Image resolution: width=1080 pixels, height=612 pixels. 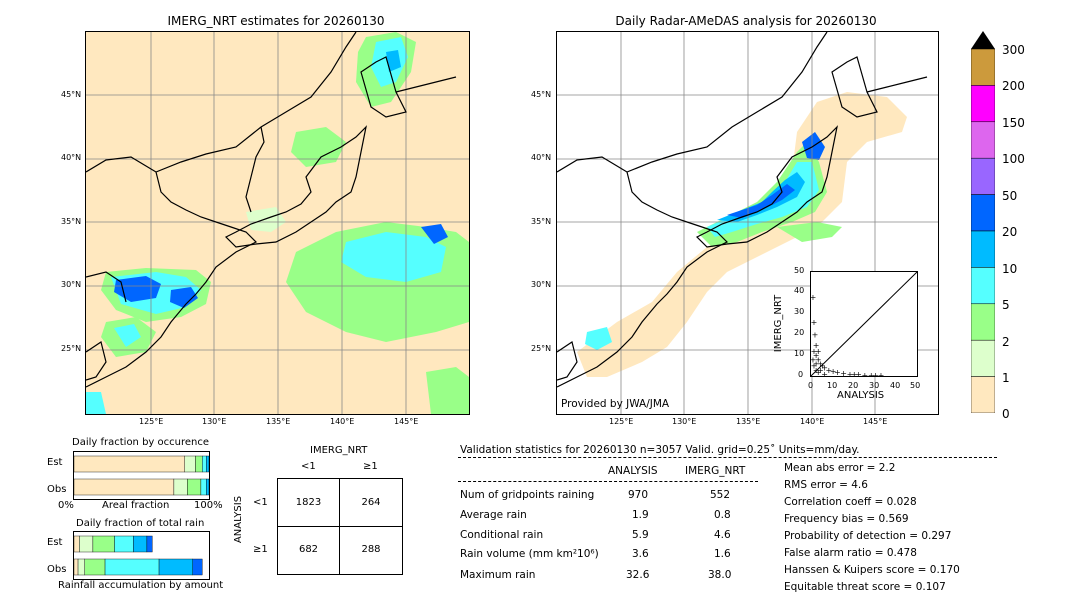 I want to click on cbar-label-10: 10, so click(x=1010, y=269).